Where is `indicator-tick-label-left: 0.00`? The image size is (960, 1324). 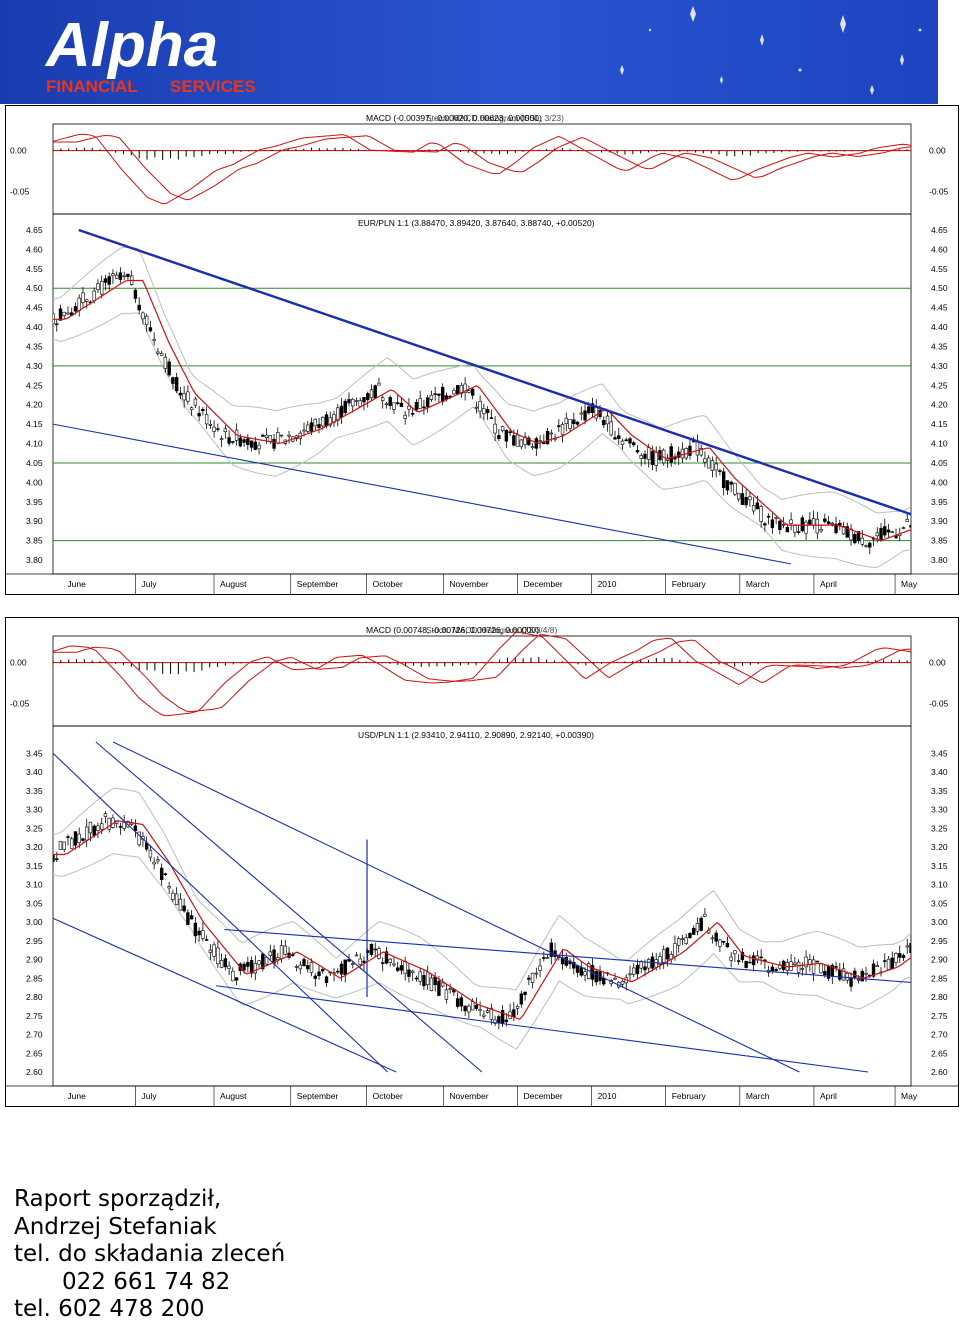
indicator-tick-label-left: 0.00 is located at coordinates (18, 663).